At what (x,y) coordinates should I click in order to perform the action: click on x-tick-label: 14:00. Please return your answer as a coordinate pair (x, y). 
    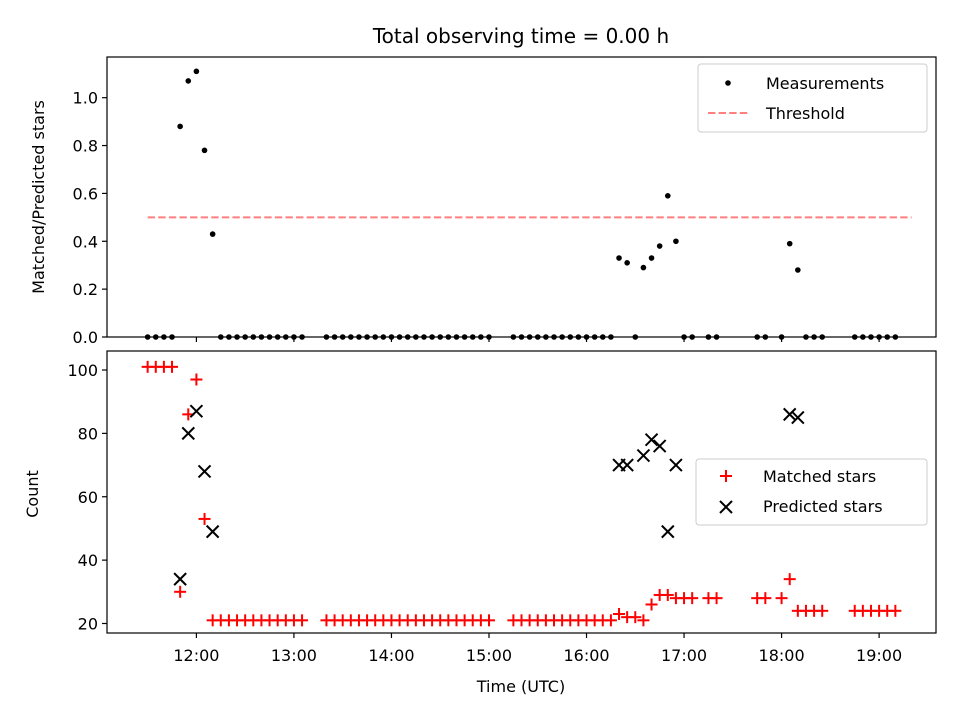
    Looking at the image, I should click on (391, 655).